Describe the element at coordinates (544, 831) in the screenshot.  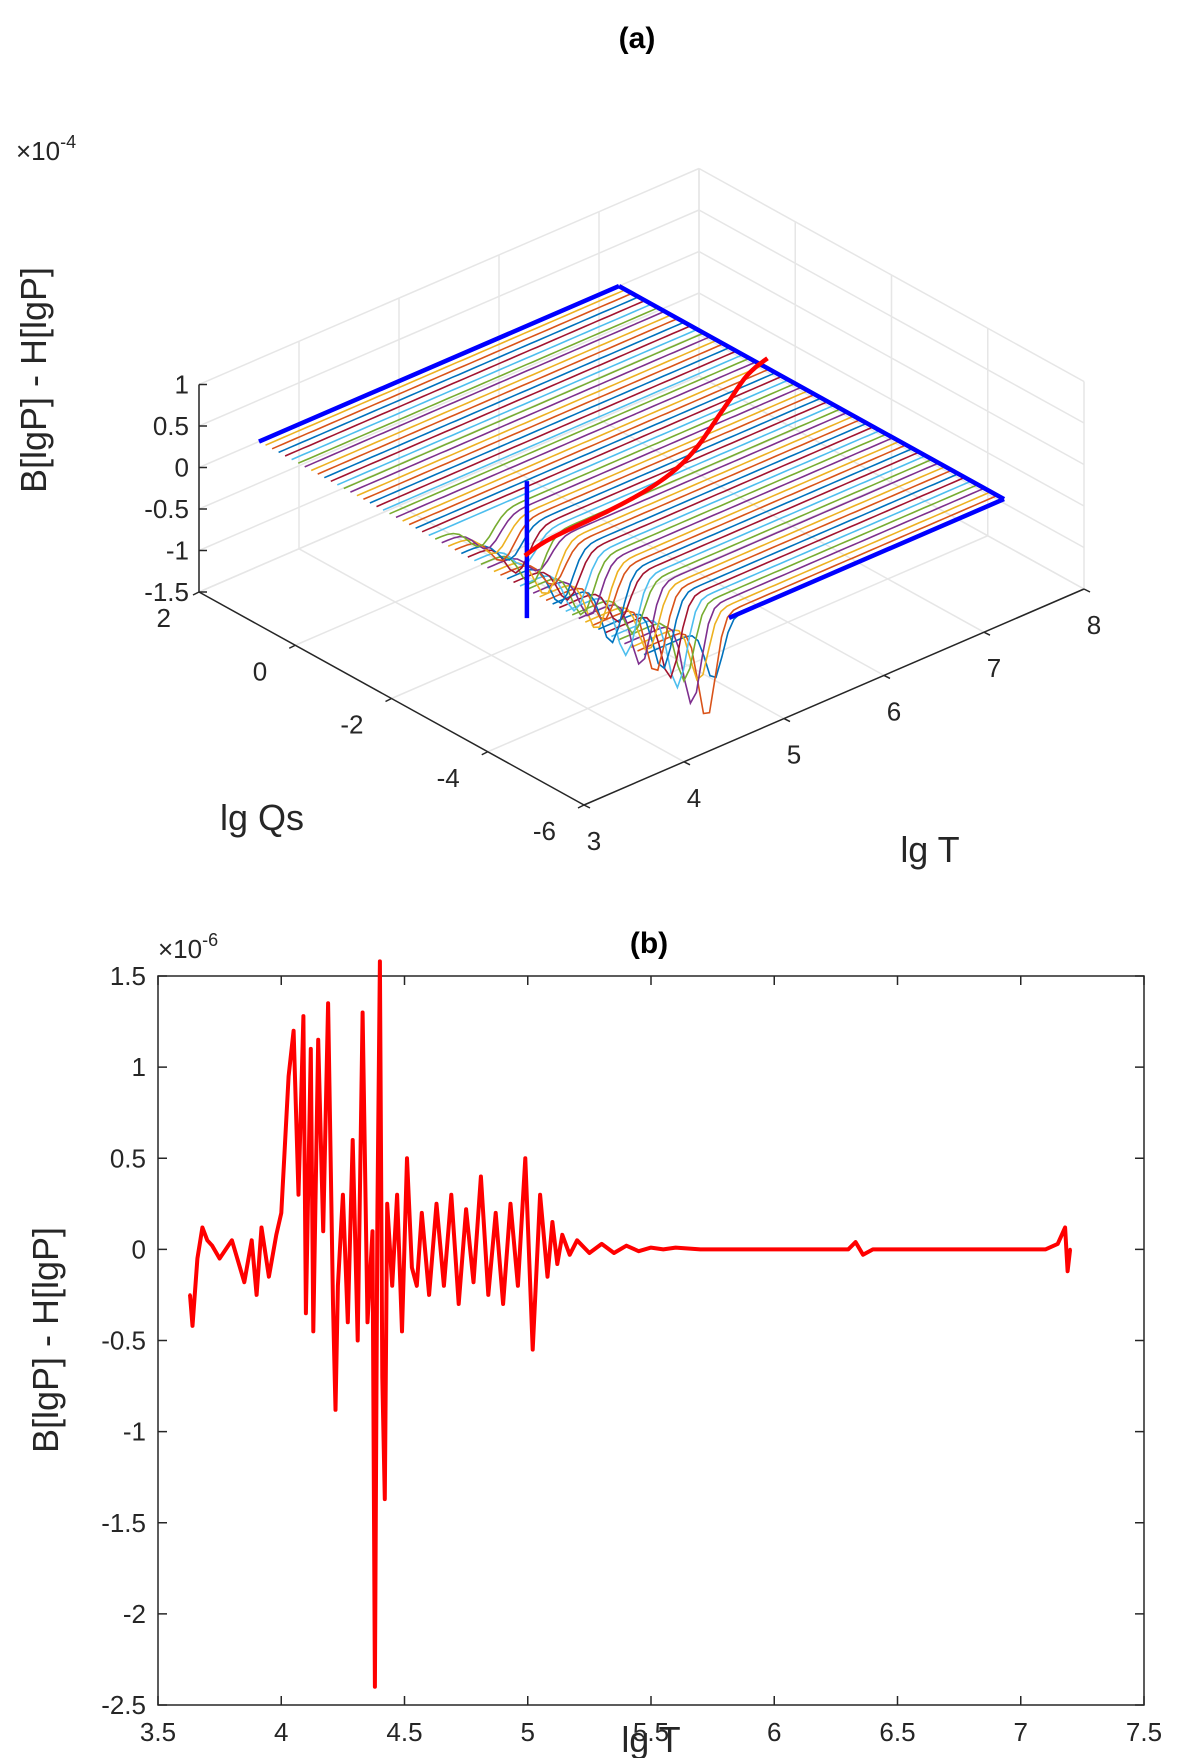
I see `y-tick-label: -6` at that location.